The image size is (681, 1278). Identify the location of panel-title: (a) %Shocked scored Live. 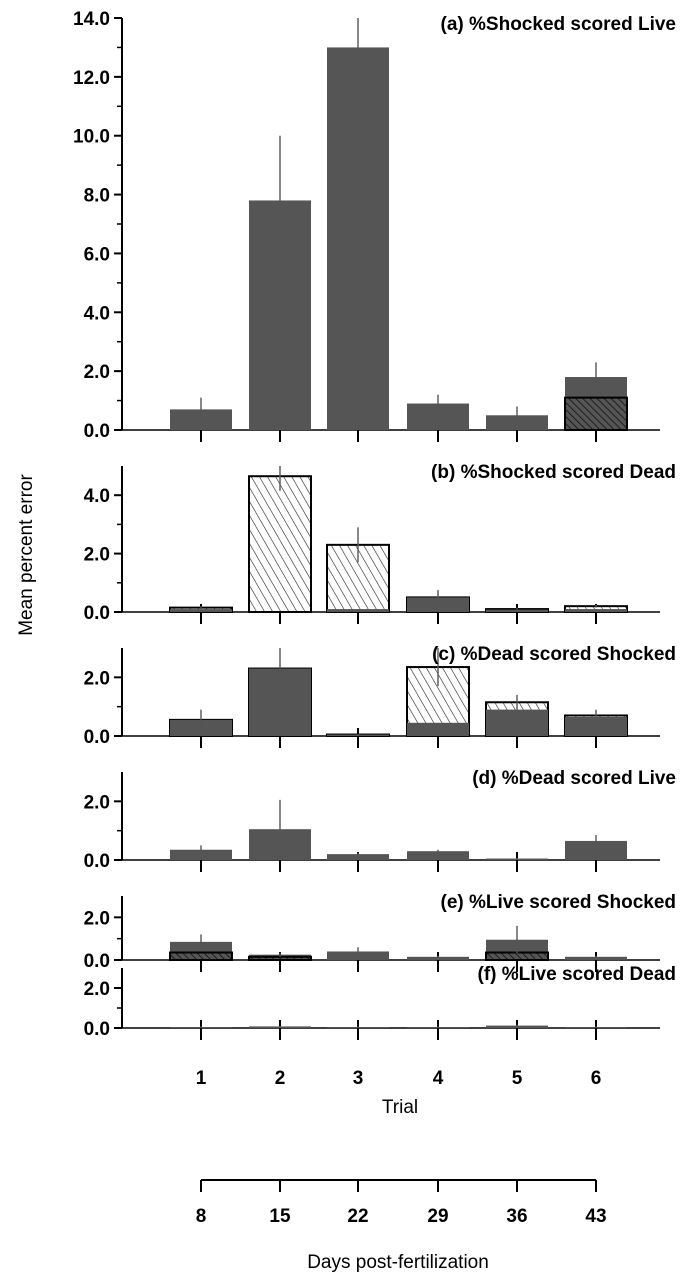
(558, 24).